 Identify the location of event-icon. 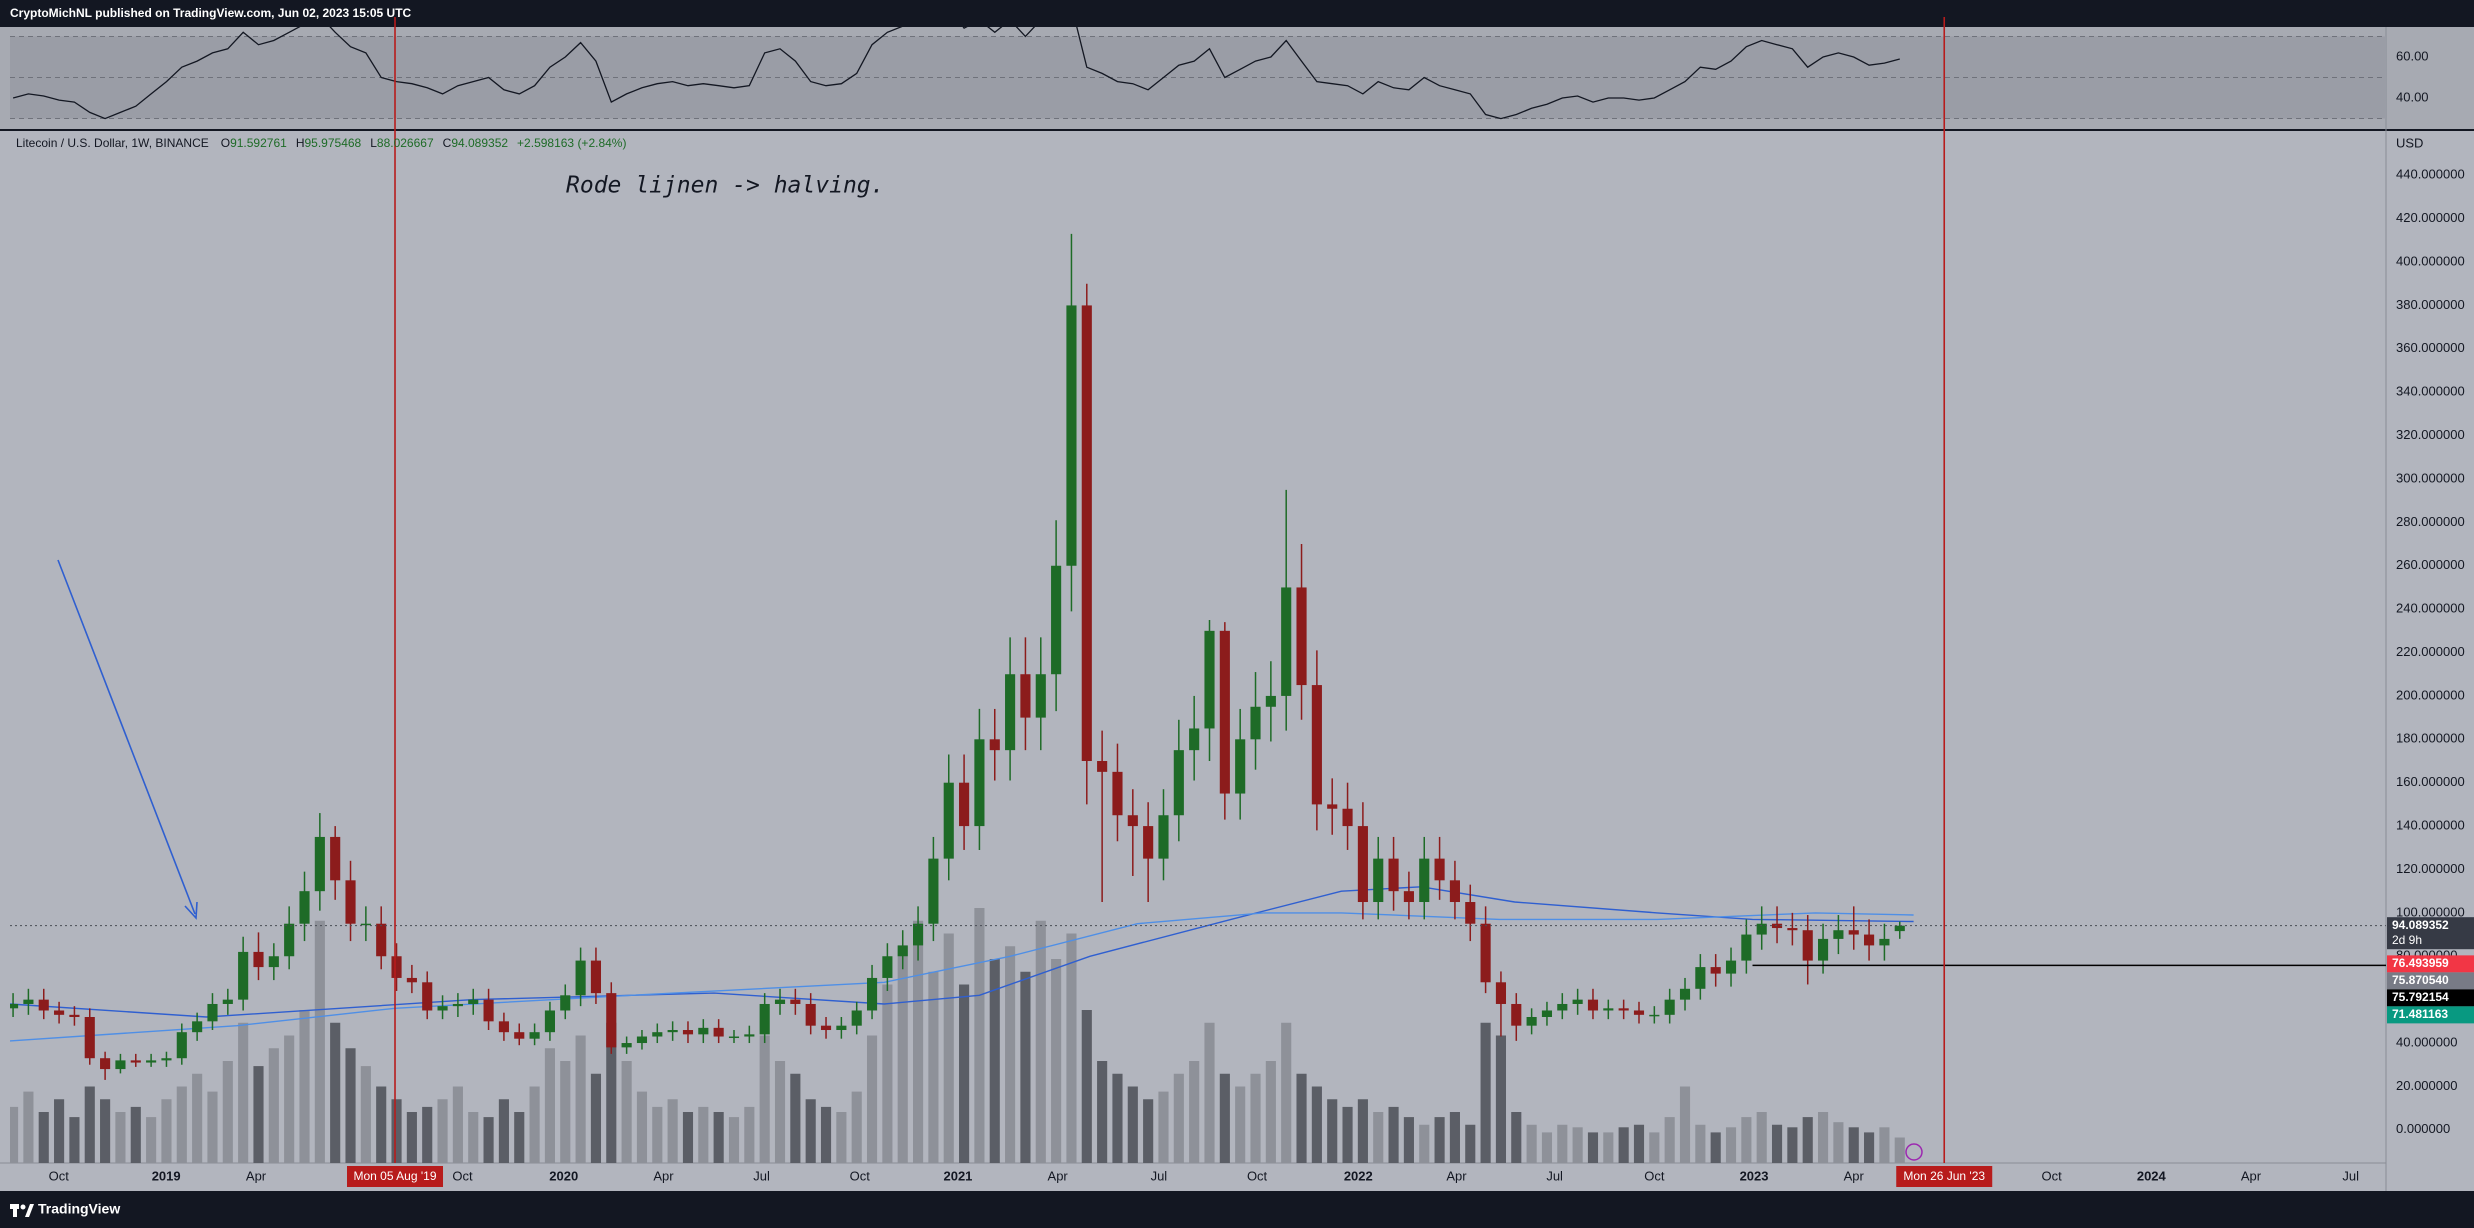
(1914, 1152).